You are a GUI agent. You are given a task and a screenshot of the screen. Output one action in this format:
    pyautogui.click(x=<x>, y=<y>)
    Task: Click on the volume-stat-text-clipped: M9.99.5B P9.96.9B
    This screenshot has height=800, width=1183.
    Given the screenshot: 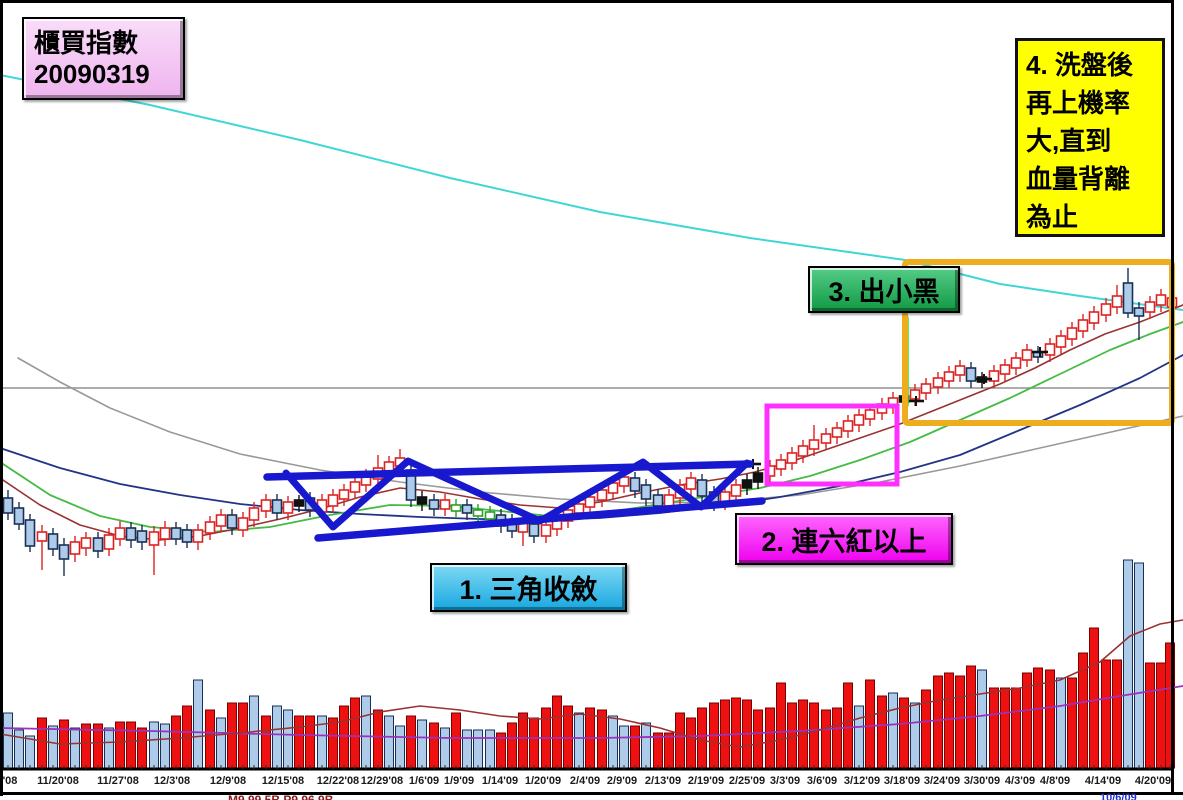 What is the action you would take?
    pyautogui.click(x=281, y=796)
    